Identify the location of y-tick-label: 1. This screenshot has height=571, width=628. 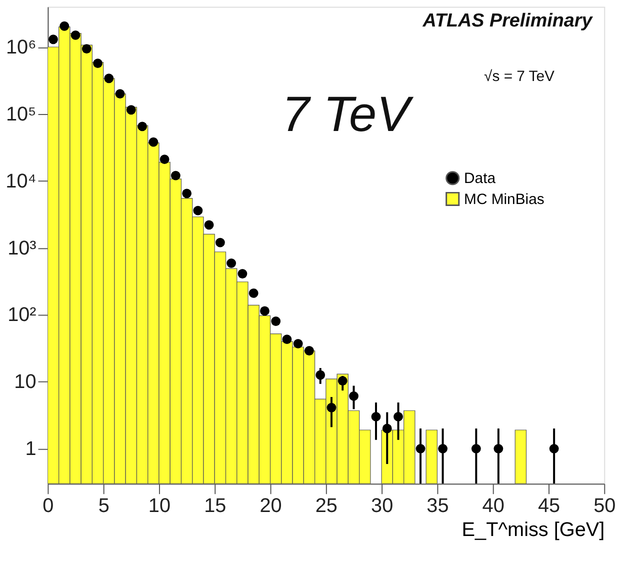
(30, 449).